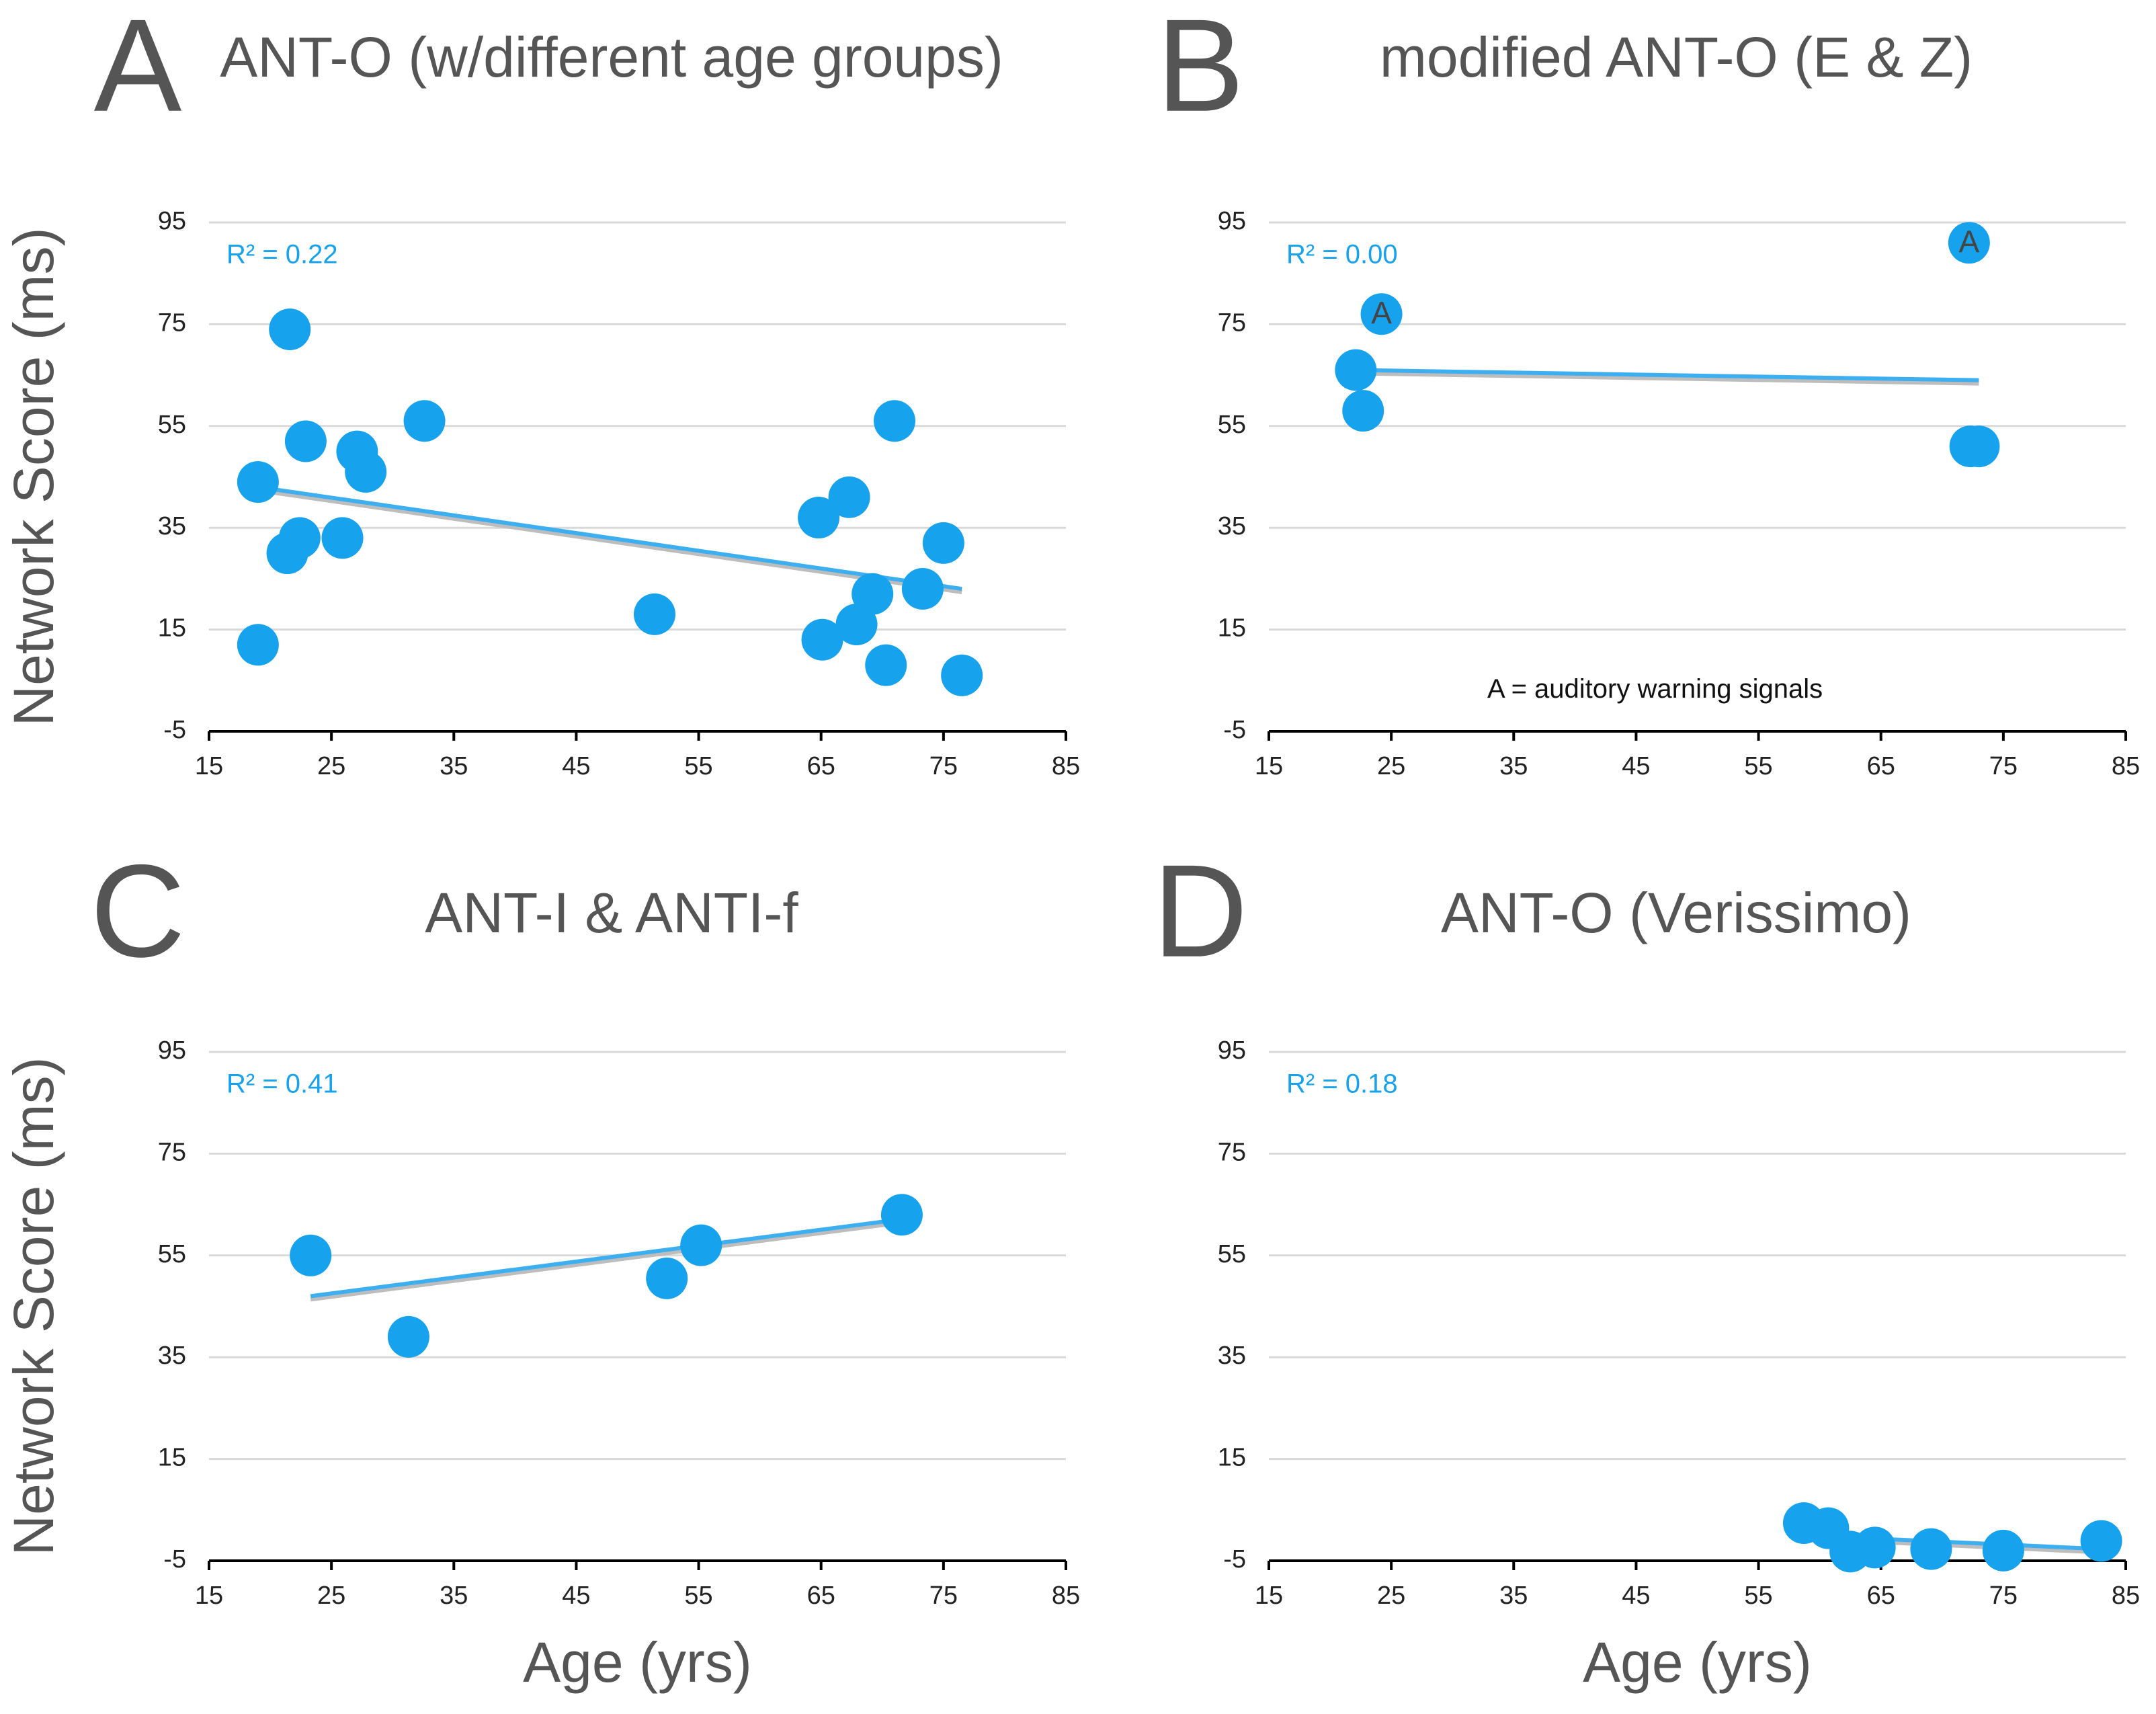 The image size is (2156, 1714). Describe the element at coordinates (612, 57) in the screenshot. I see `chart-title: ANT-O (w/different age groups)` at that location.